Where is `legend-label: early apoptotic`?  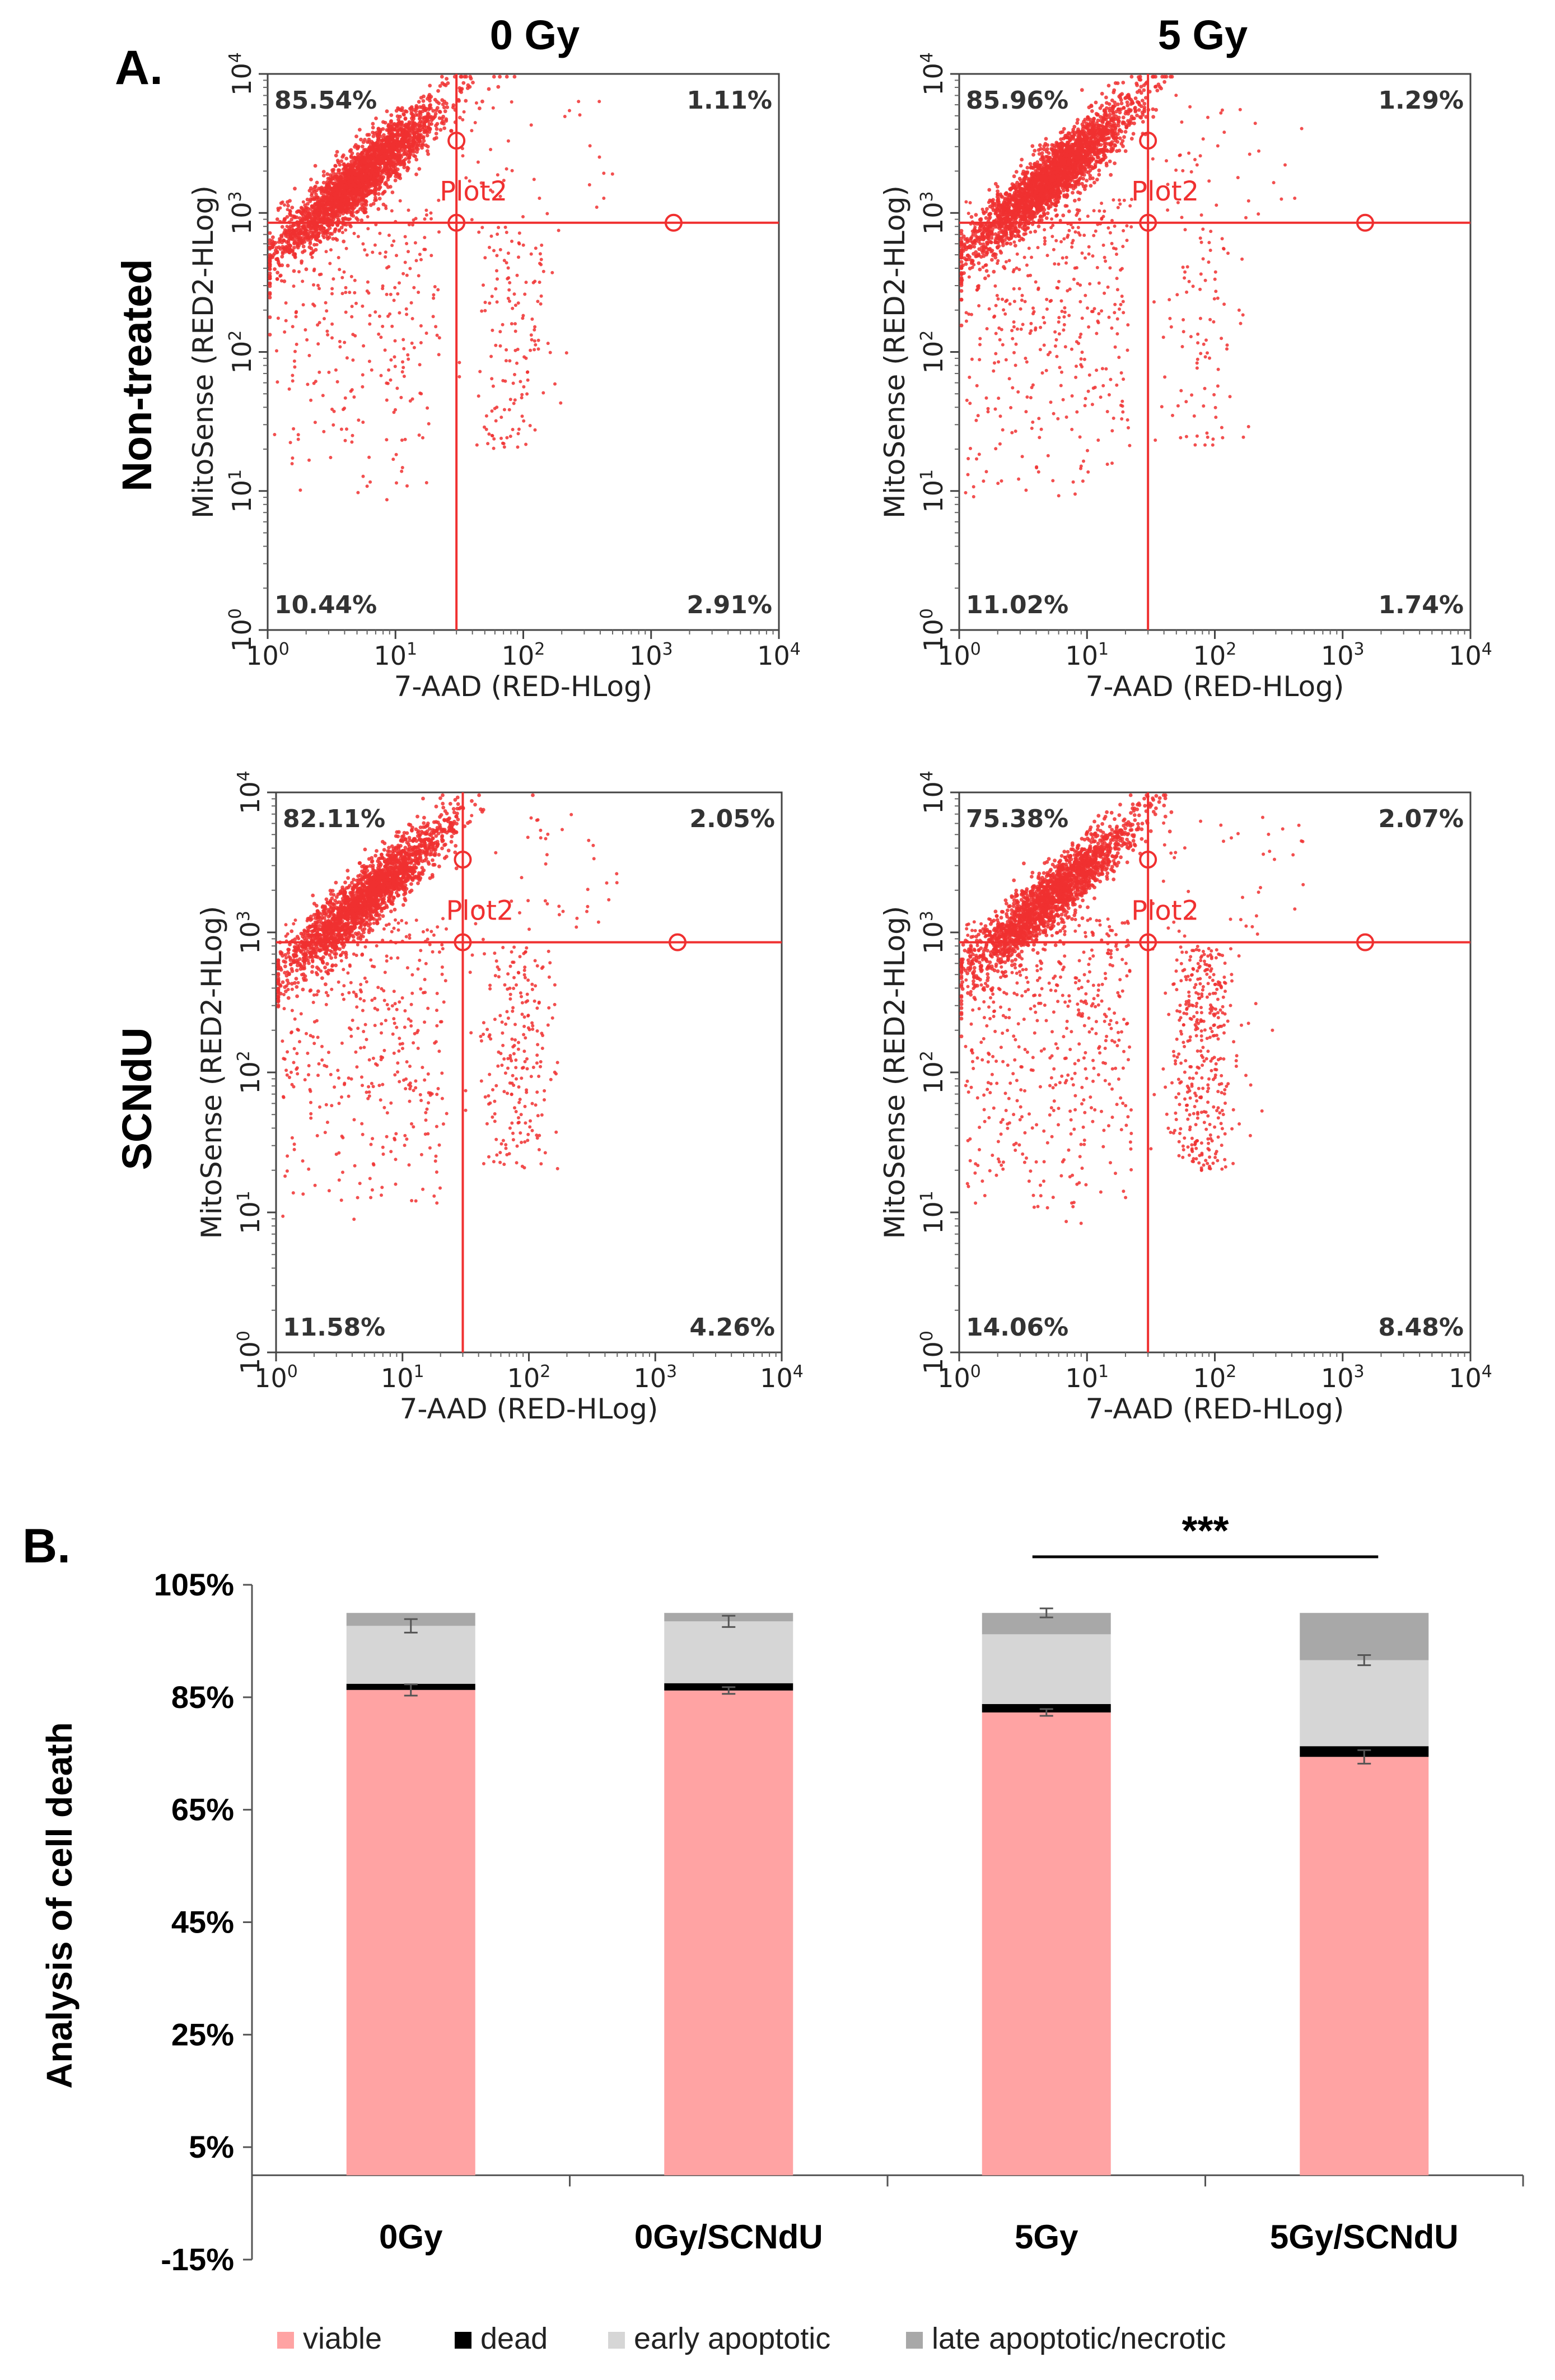 legend-label: early apoptotic is located at coordinates (732, 2339).